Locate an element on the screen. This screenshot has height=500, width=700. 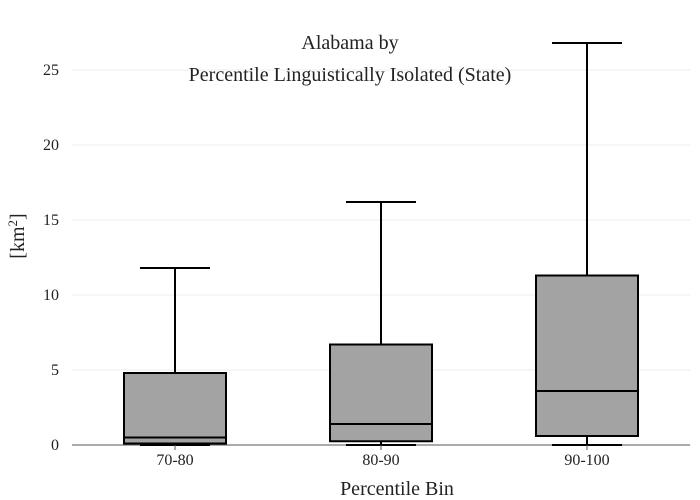
y-tick-label: 0 is located at coordinates (55, 445).